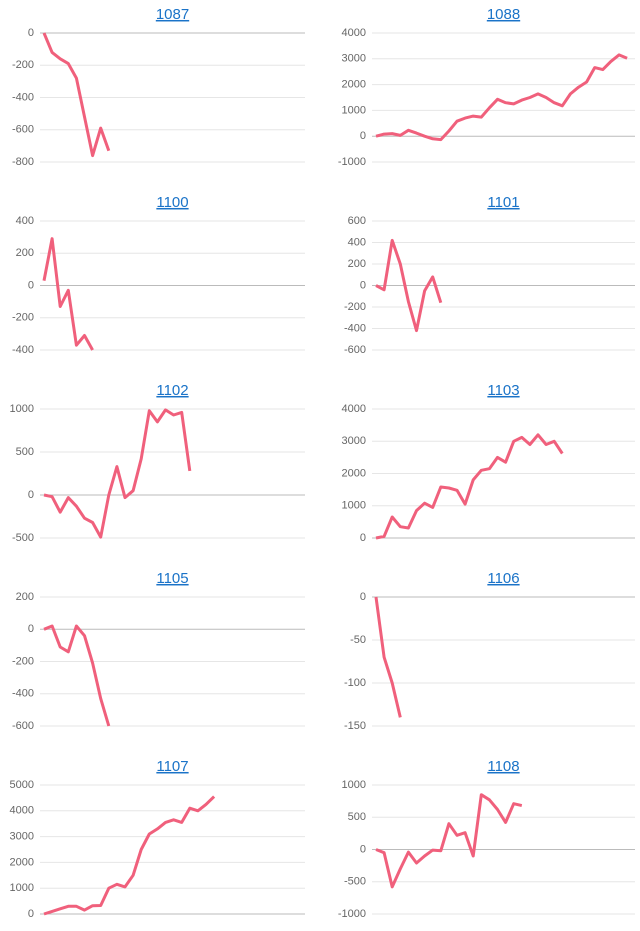 The height and width of the screenshot is (931, 640). I want to click on y-tick-label: -50, so click(358, 640).